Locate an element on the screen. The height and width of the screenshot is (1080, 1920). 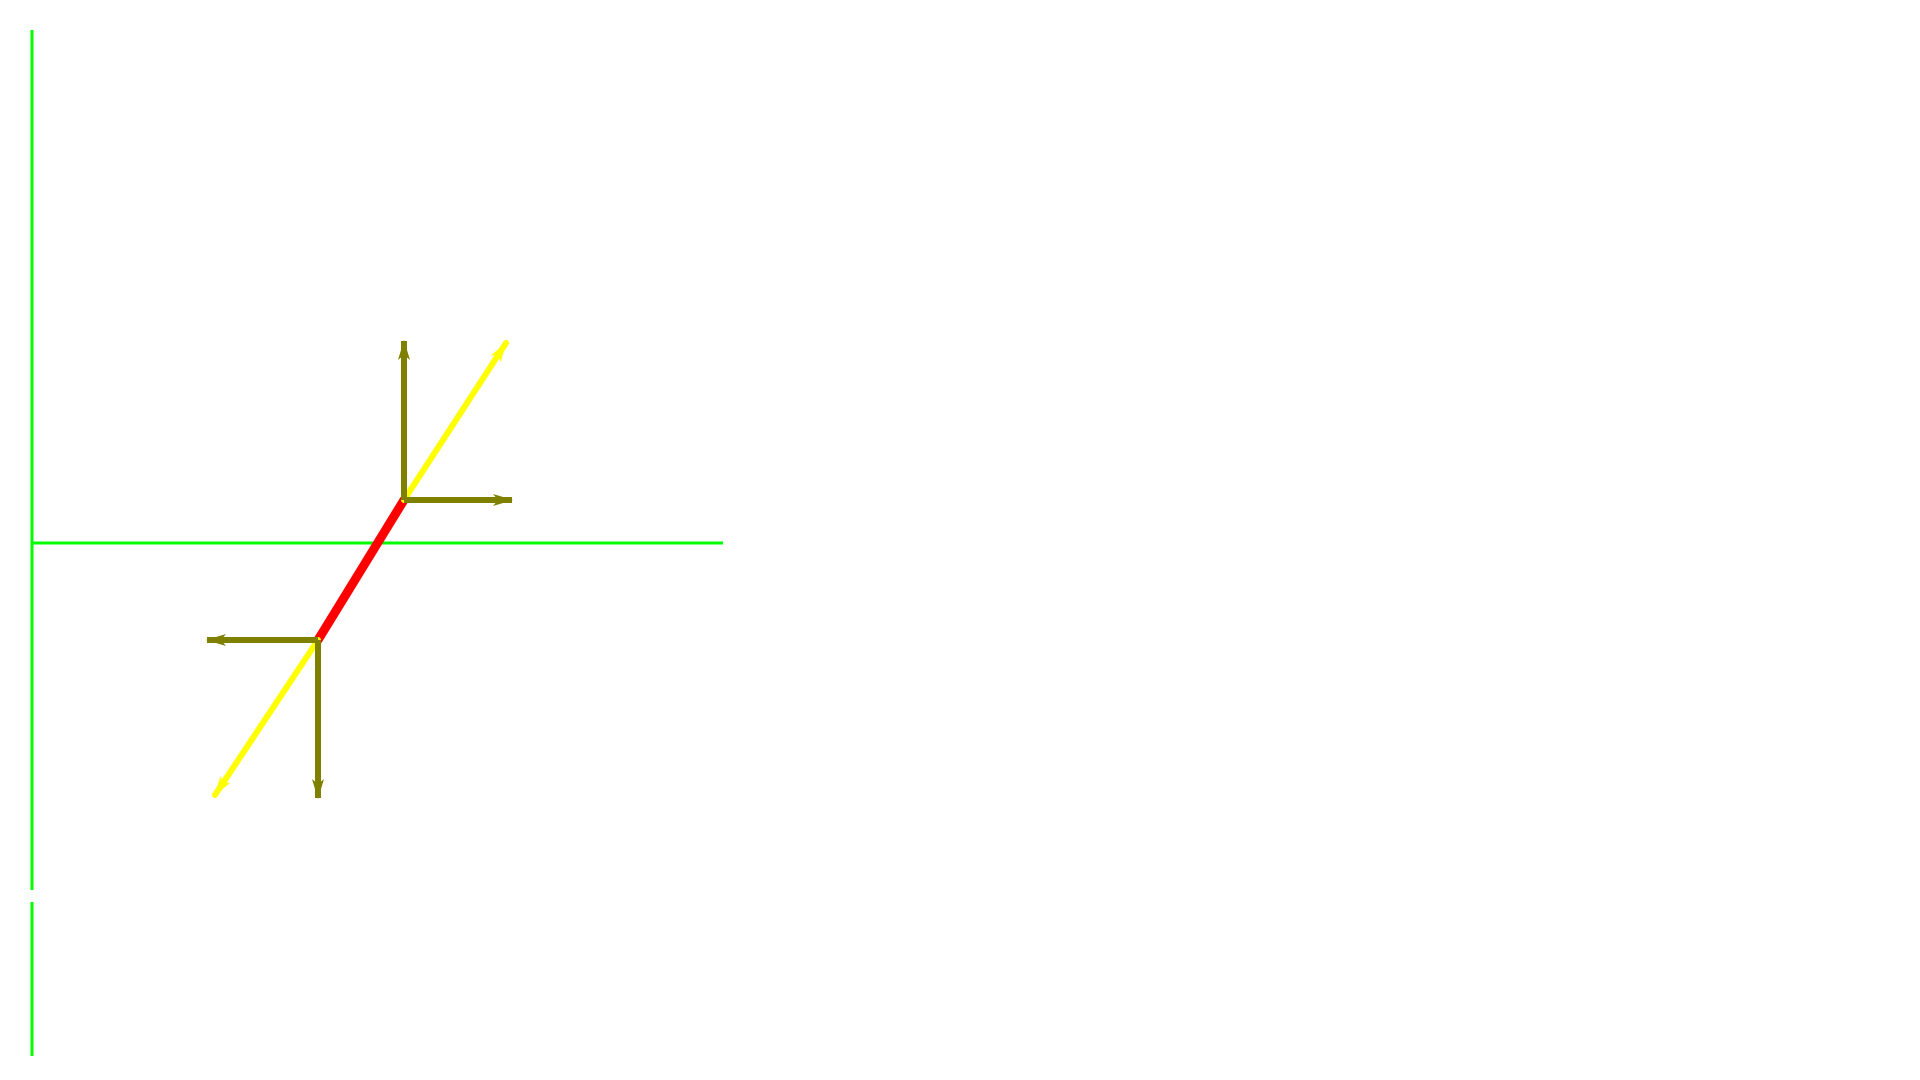
yellow-direction-arrow-down is located at coordinates (266, 717).